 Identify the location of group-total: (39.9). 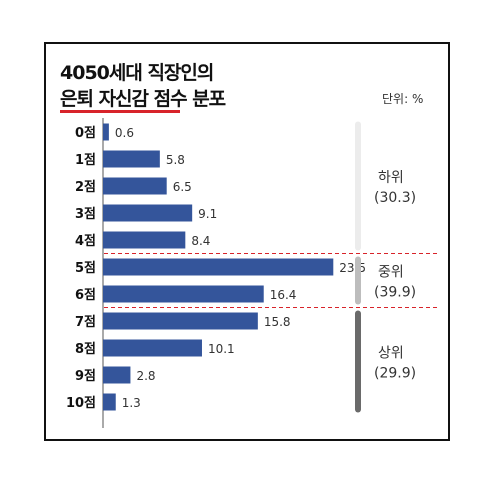
(395, 293).